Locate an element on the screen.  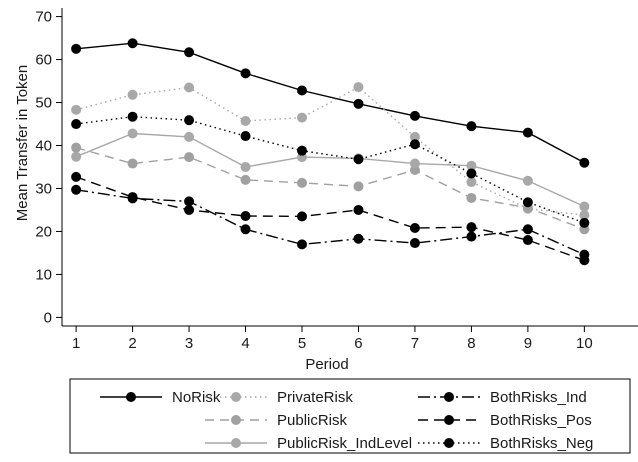
y-tick-label: 10 is located at coordinates (43, 274).